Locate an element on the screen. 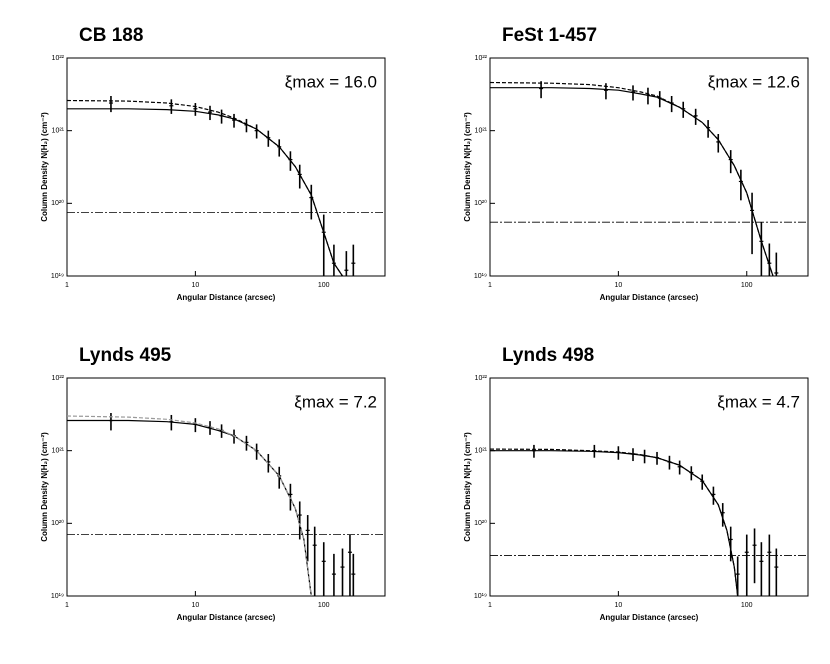  annotation: ξmax = 16.0 is located at coordinates (331, 81).